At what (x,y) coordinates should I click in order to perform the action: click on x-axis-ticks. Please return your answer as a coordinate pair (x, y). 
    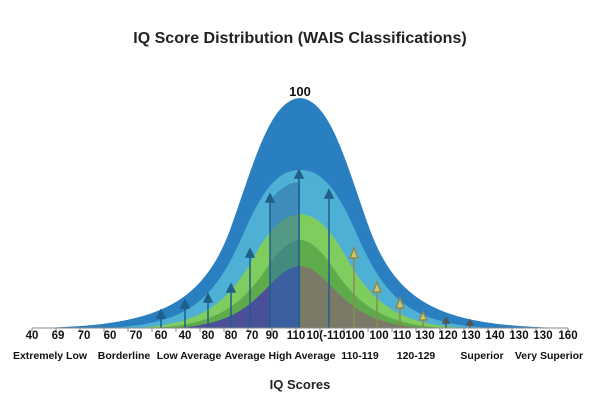
    Looking at the image, I should click on (300, 330).